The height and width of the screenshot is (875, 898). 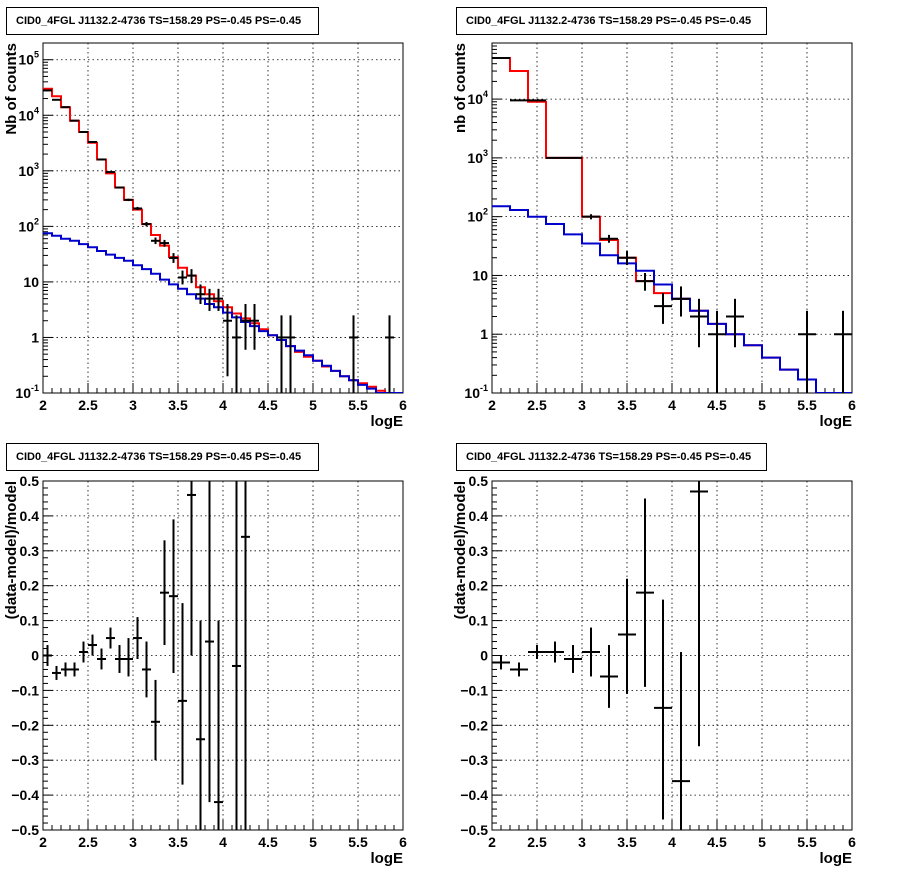 I want to click on y-tick-label: 0.1, so click(x=479, y=621).